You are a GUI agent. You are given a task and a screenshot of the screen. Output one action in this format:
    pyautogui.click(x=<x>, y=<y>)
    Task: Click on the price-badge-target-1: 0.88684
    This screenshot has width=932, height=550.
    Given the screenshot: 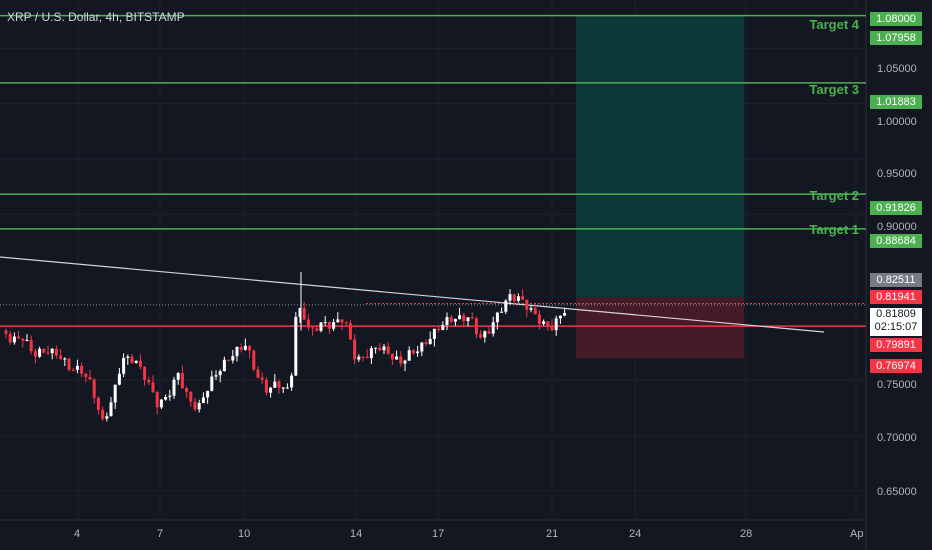 What is the action you would take?
    pyautogui.click(x=896, y=241)
    